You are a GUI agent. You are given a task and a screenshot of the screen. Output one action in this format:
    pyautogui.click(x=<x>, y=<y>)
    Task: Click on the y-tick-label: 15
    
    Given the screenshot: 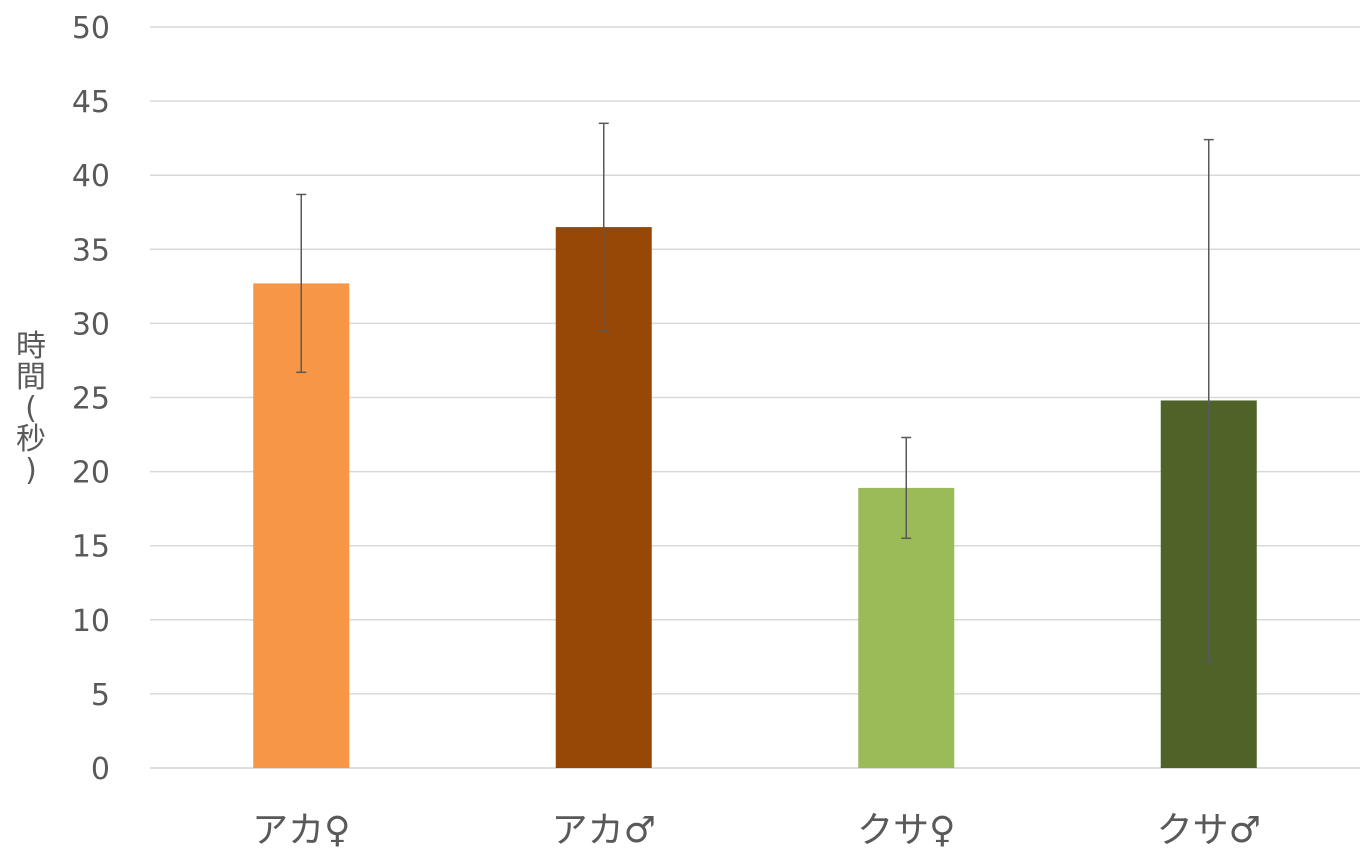 What is the action you would take?
    pyautogui.click(x=91, y=547)
    